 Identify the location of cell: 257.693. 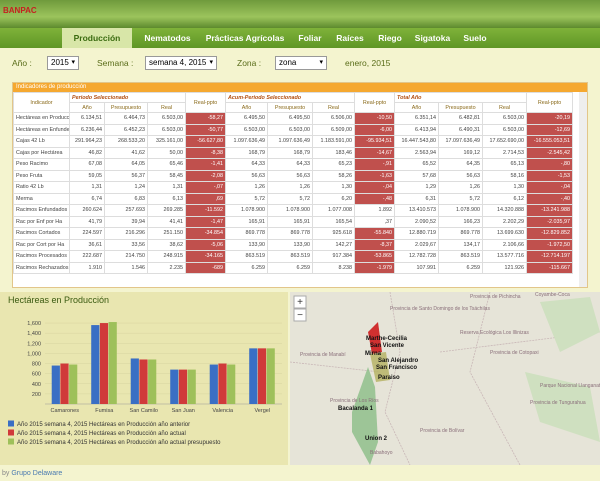
(126, 210).